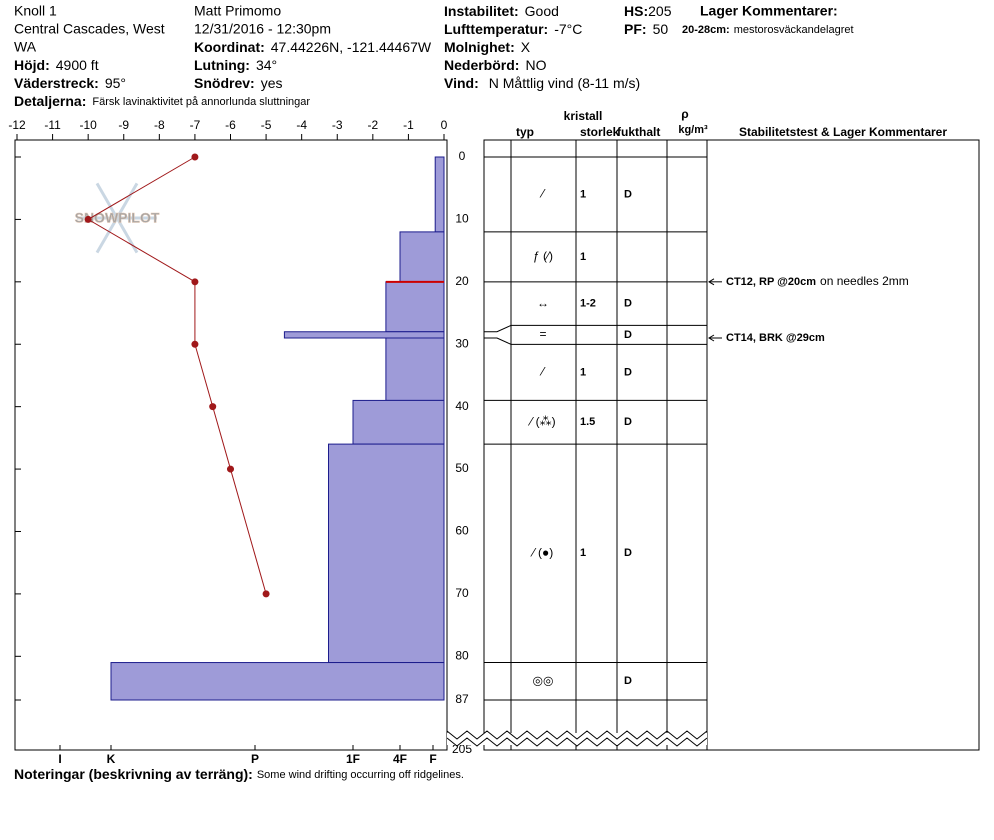 The width and height of the screenshot is (994, 840). What do you see at coordinates (564, 83) in the screenshot?
I see `field-value: N Måttlig vind (8-11 m/s)` at bounding box center [564, 83].